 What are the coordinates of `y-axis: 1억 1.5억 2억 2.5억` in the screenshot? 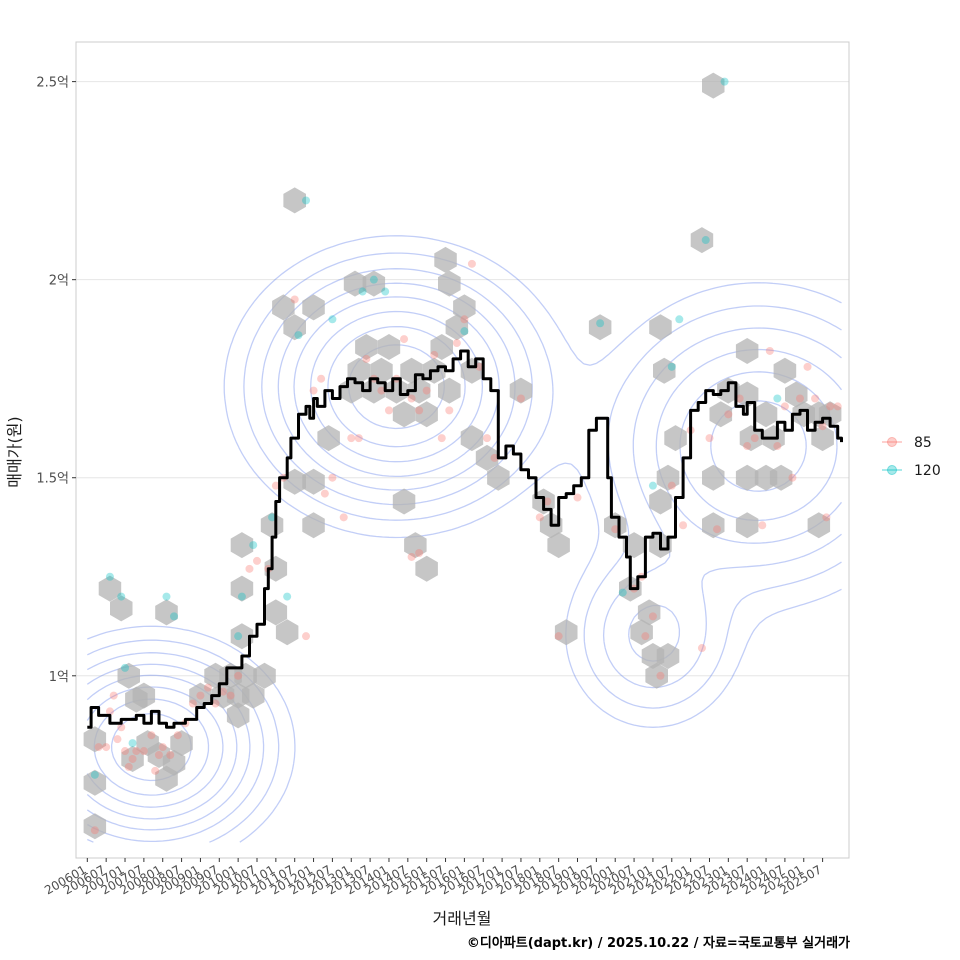 It's located at (56, 380).